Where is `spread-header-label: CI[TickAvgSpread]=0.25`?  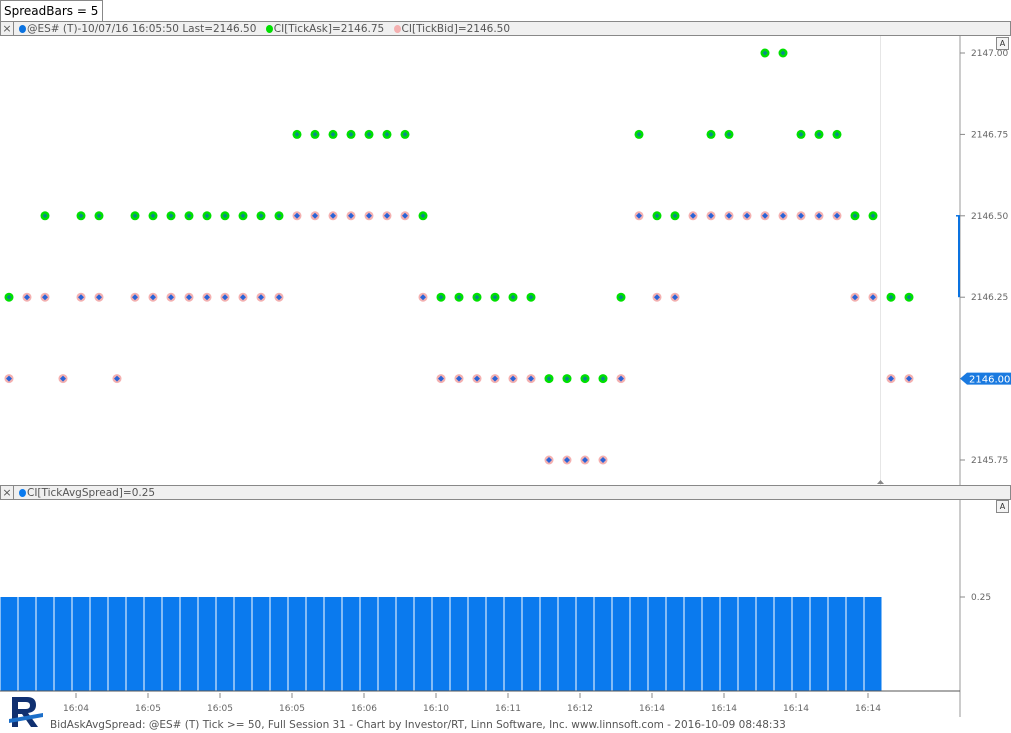 spread-header-label: CI[TickAvgSpread]=0.25 is located at coordinates (91, 493).